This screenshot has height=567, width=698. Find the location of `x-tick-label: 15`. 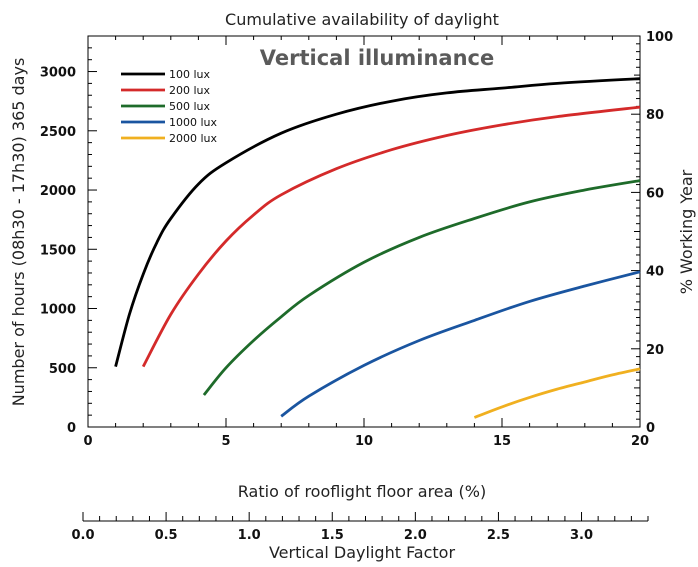

x-tick-label: 15 is located at coordinates (502, 441).